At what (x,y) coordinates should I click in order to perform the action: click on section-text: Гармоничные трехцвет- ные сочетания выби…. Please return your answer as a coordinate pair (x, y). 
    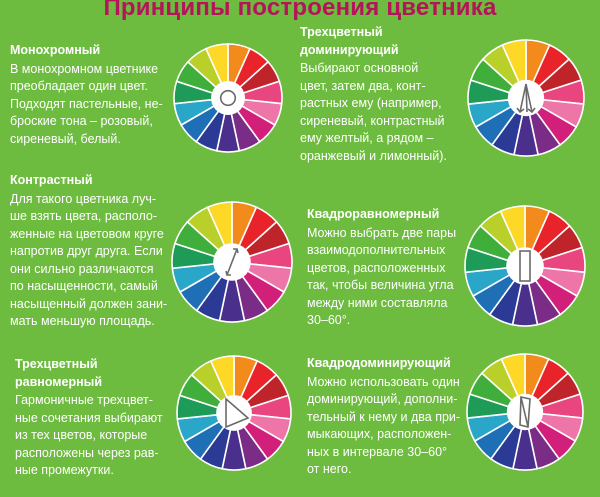
    Looking at the image, I should click on (89, 435).